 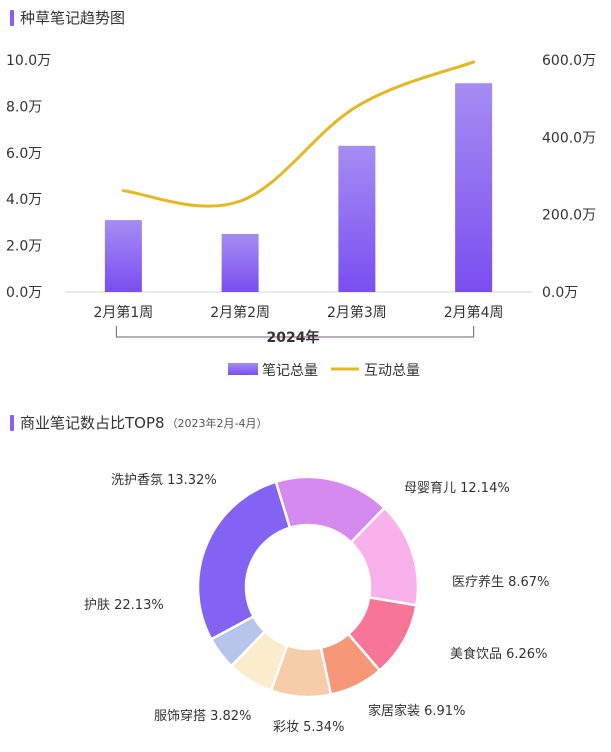 I want to click on x-tick-label: 2月第1周, so click(x=123, y=312).